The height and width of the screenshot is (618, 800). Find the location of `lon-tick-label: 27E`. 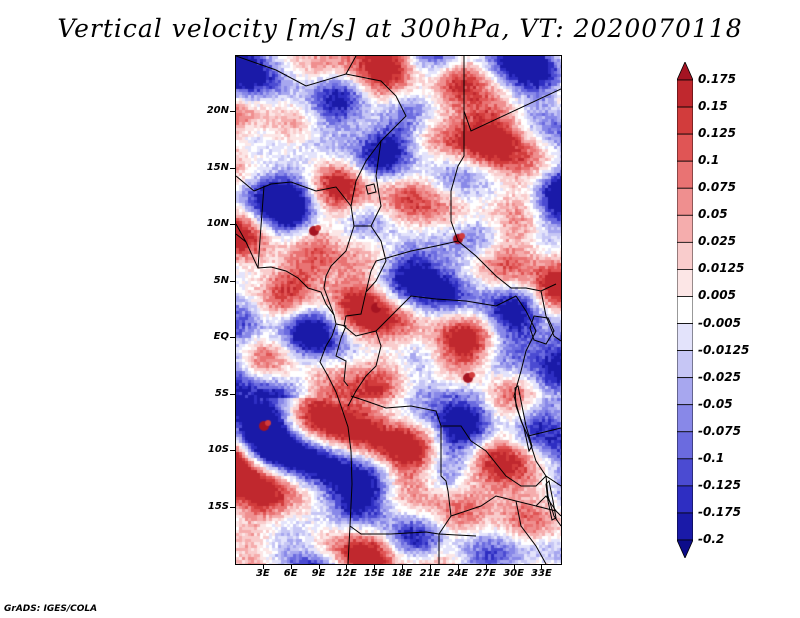

lon-tick-label: 27E is located at coordinates (486, 573).